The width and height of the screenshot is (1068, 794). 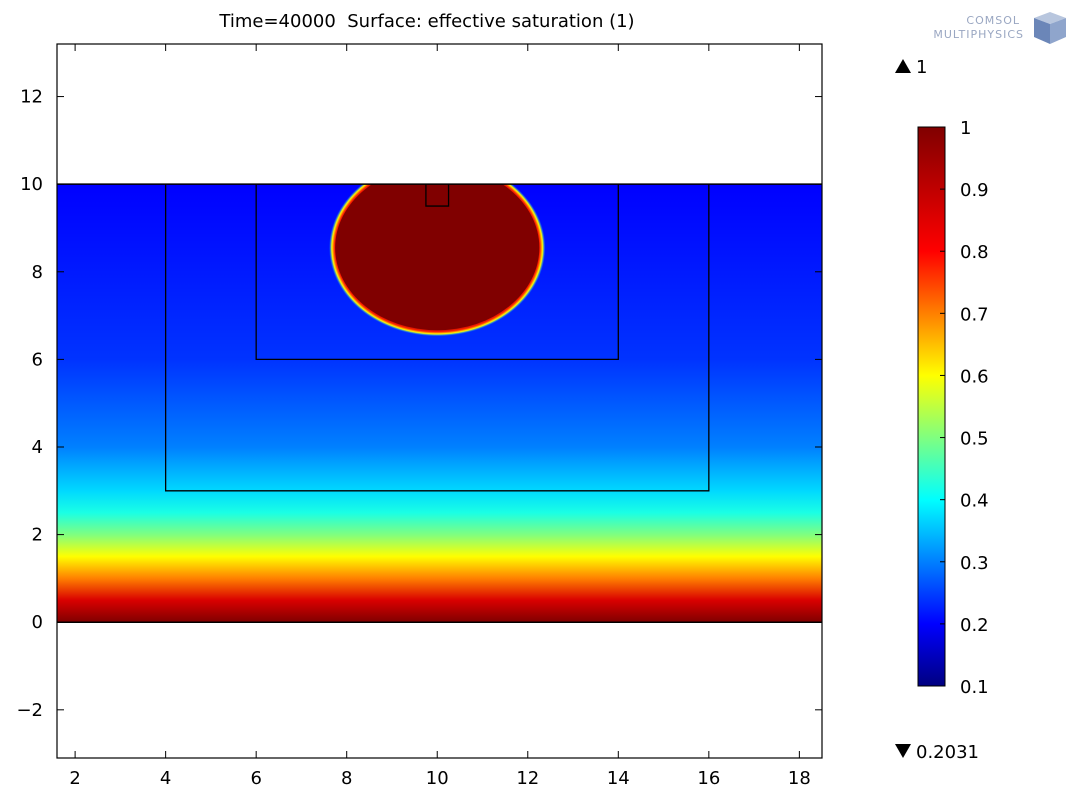 What do you see at coordinates (965, 128) in the screenshot?
I see `colorbar-tick-label: 1` at bounding box center [965, 128].